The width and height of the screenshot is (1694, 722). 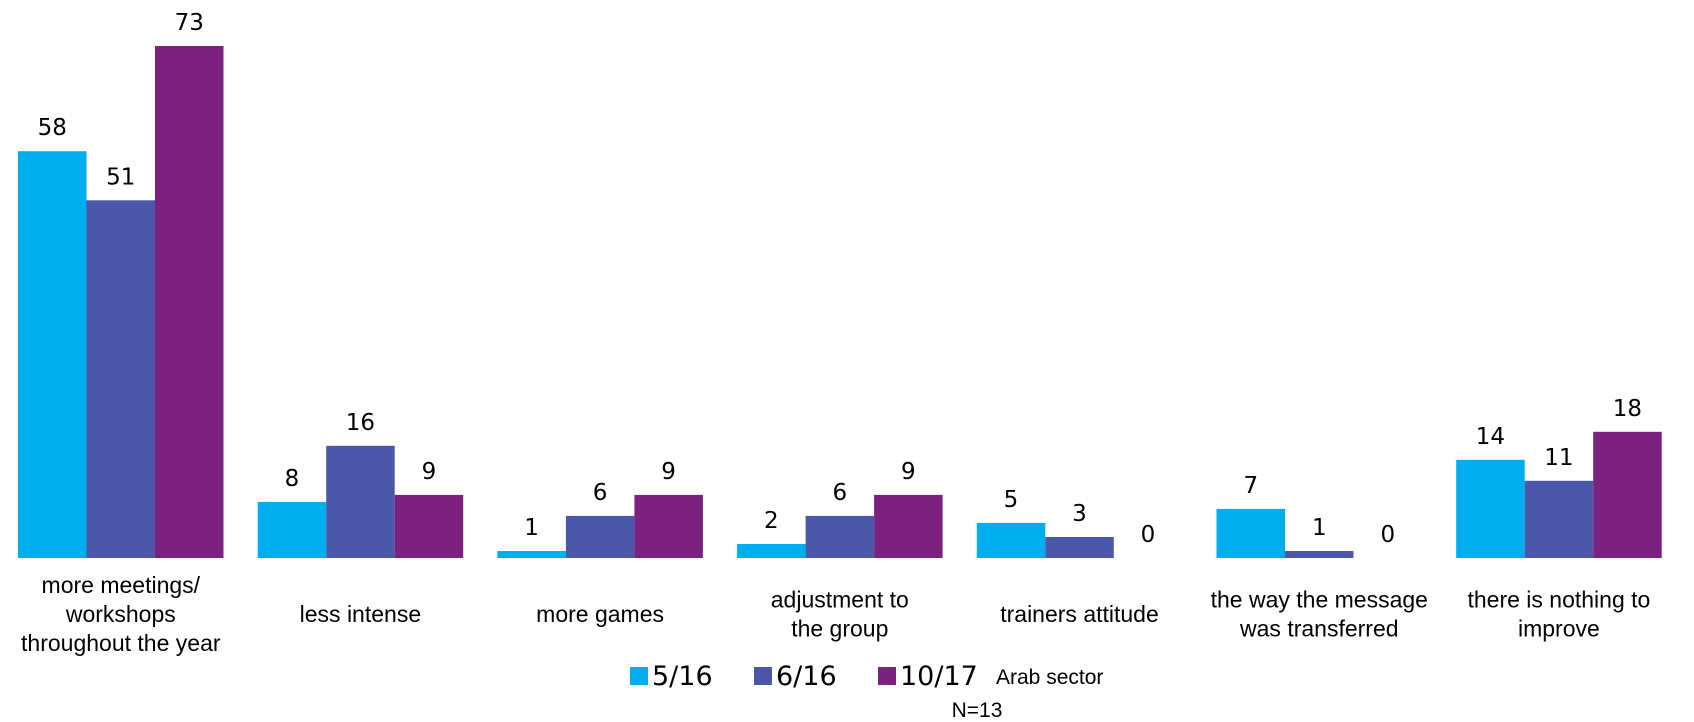 I want to click on data-label-10-17-cat-2: 9, so click(x=668, y=472).